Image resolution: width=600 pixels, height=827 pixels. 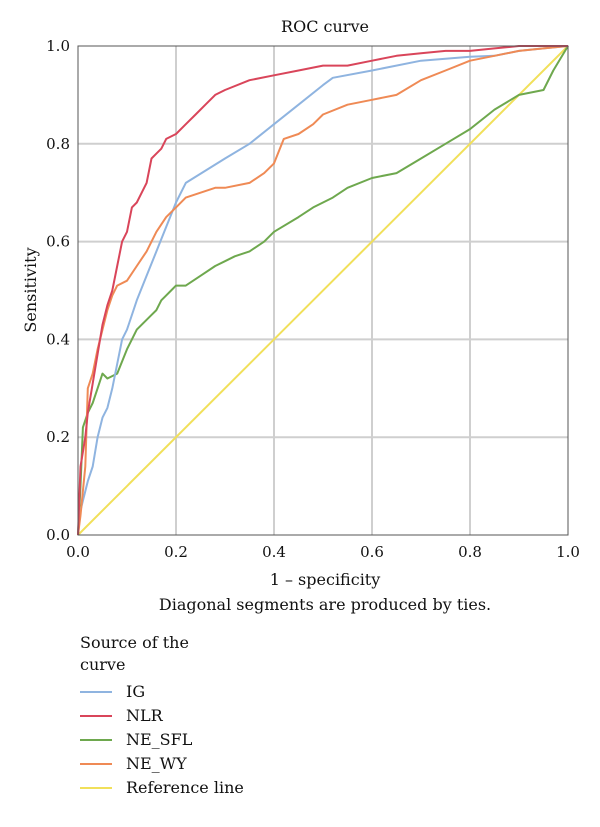 I want to click on y-tick-label: 0.0, so click(x=58, y=535).